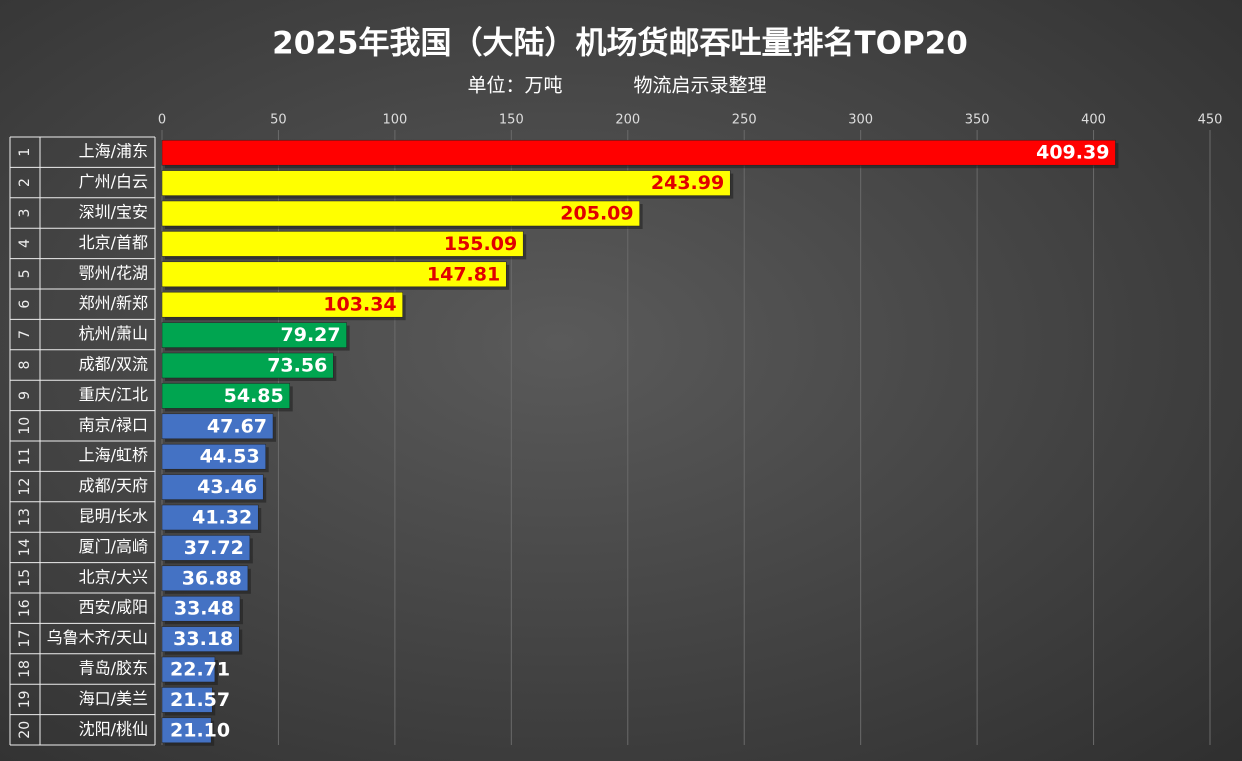  What do you see at coordinates (113, 212) in the screenshot?
I see `category-label: 深圳/宝安` at bounding box center [113, 212].